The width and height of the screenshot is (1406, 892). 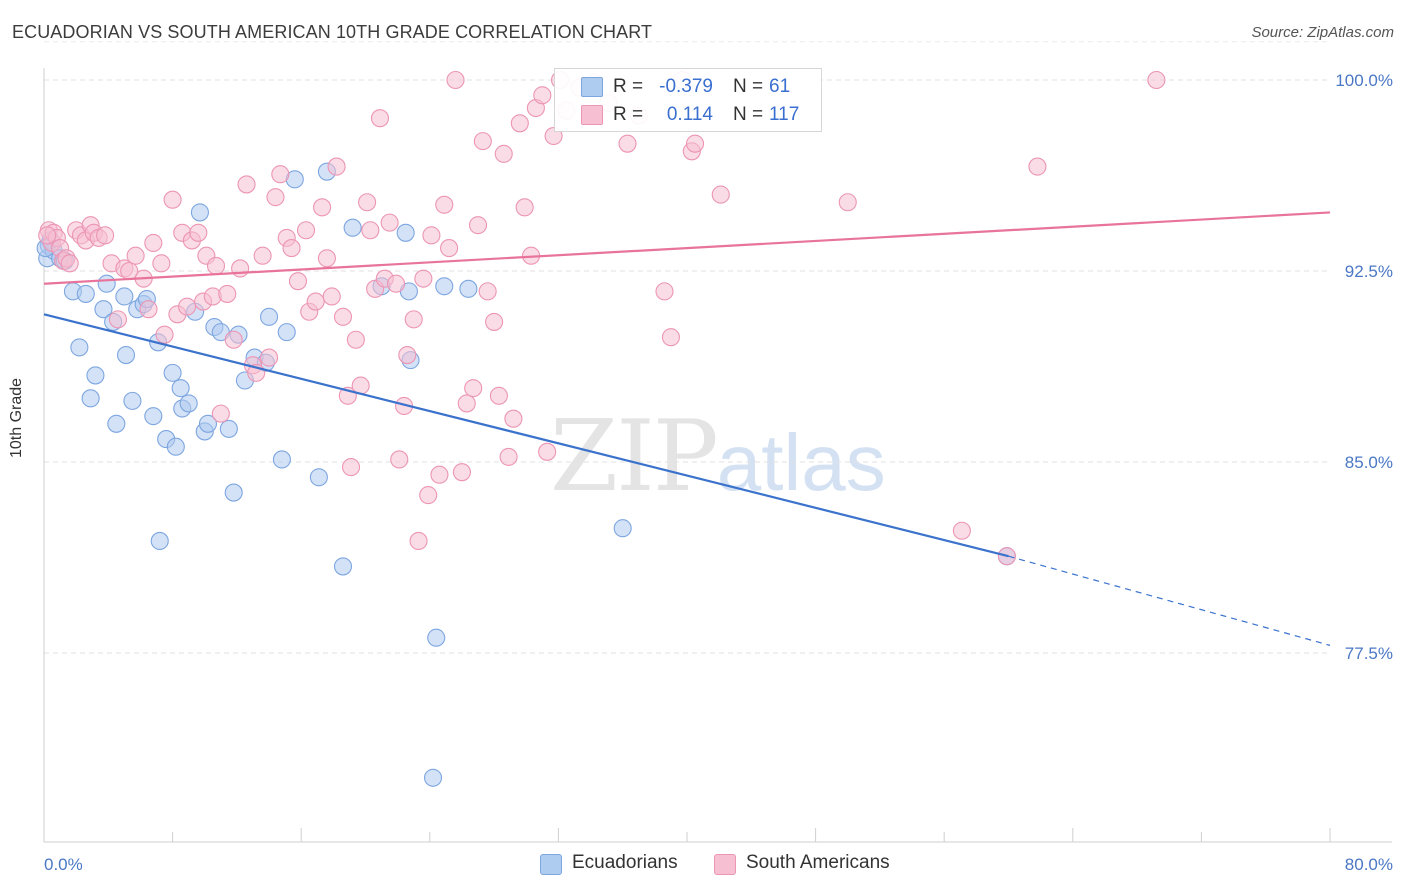 What do you see at coordinates (818, 862) in the screenshot?
I see `legend-label-south-americans: South Americans` at bounding box center [818, 862].